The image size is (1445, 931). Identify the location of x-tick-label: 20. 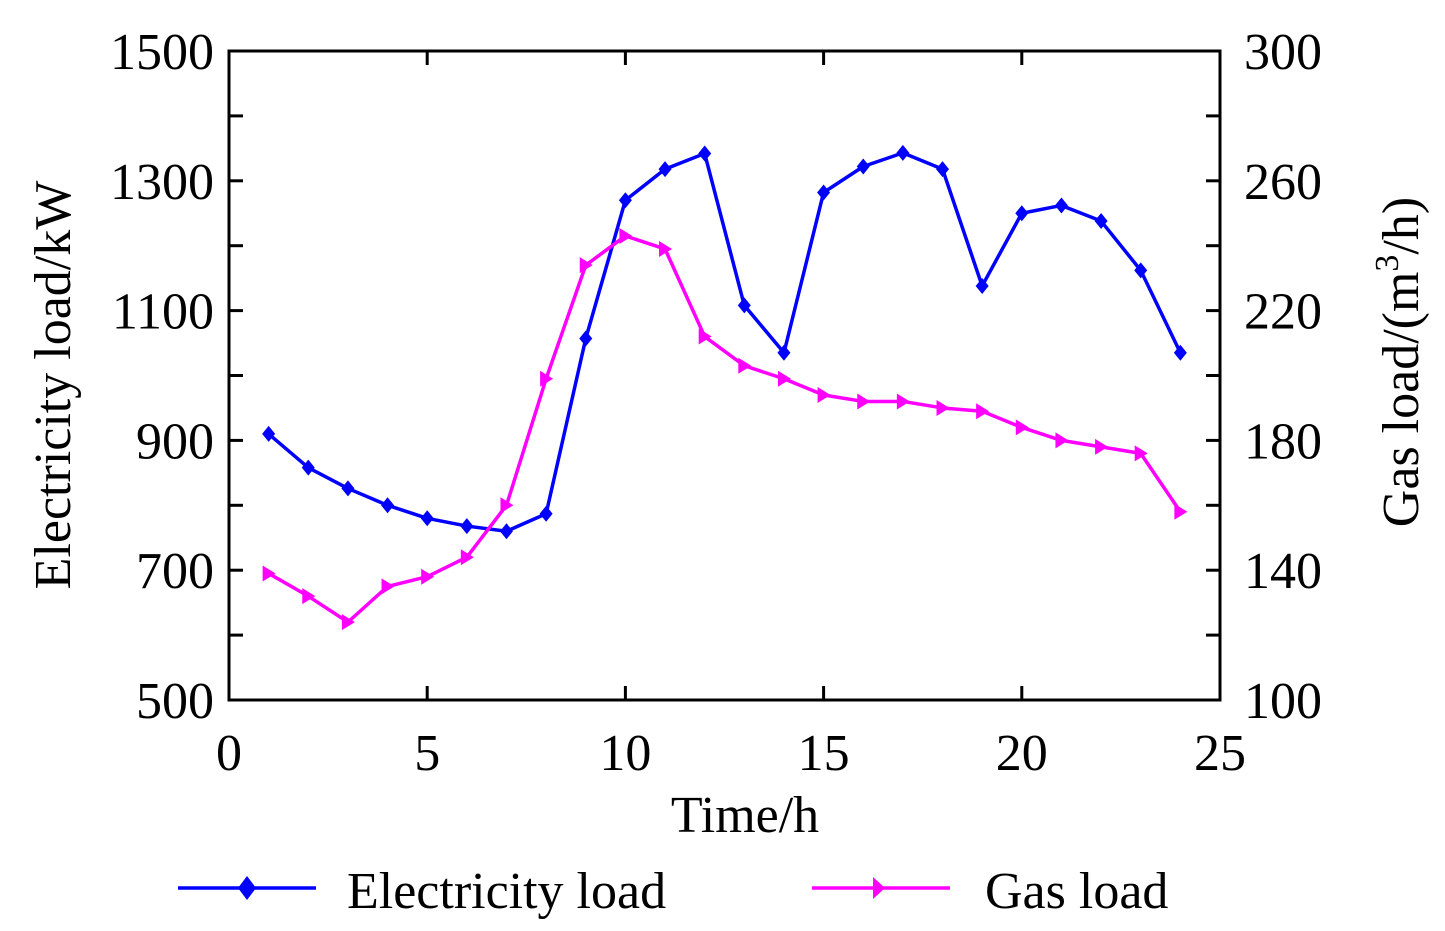
(1022, 753).